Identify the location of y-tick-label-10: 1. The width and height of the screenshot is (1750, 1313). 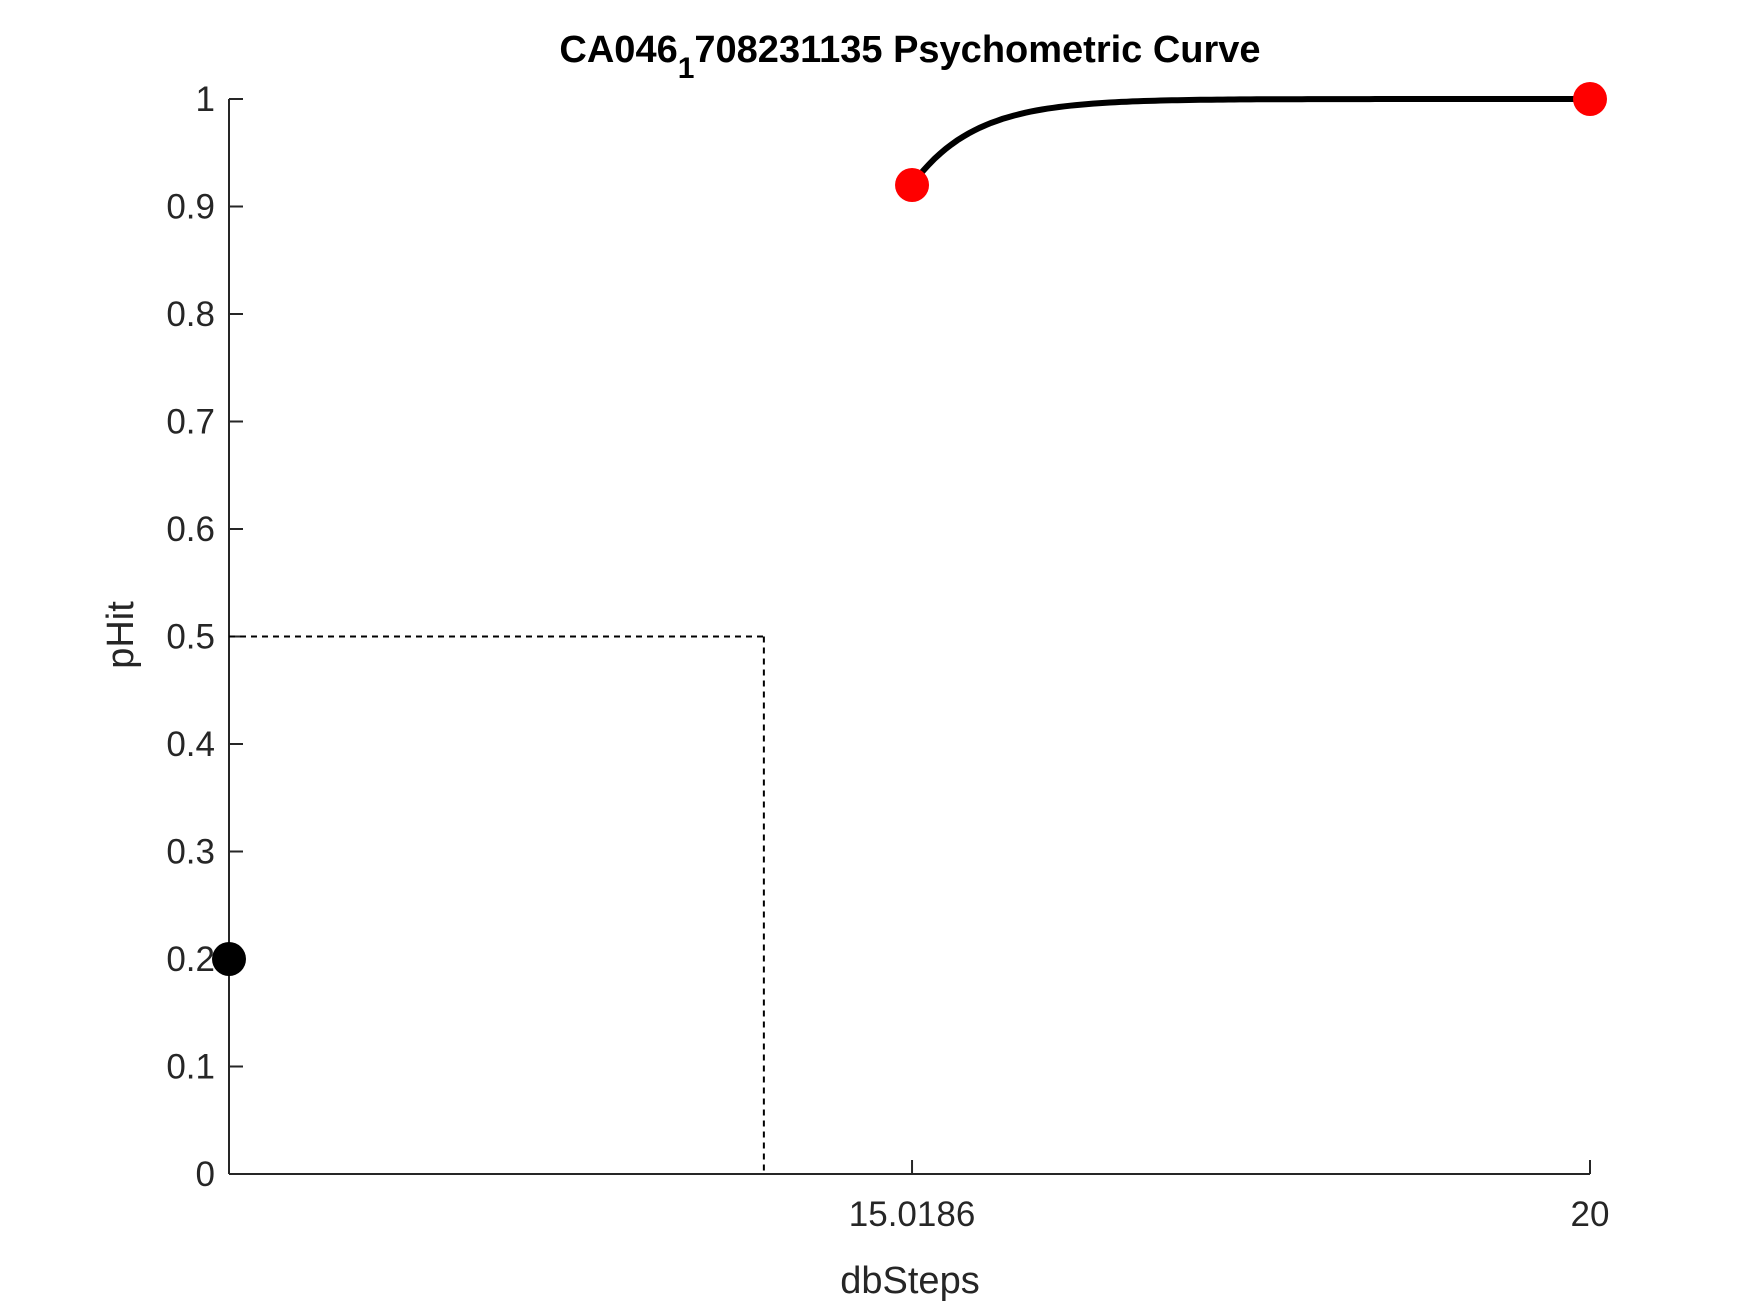
(205, 99).